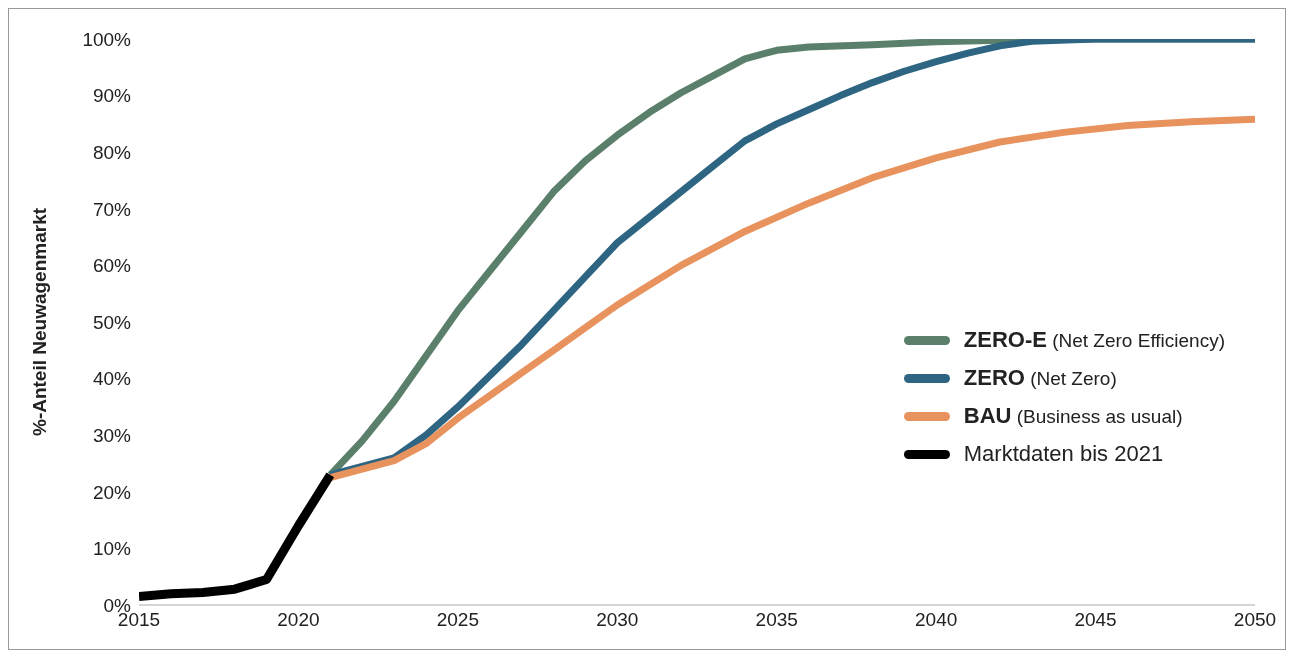 This screenshot has height=664, width=1292. What do you see at coordinates (112, 549) in the screenshot?
I see `y-tick-label: 10%` at bounding box center [112, 549].